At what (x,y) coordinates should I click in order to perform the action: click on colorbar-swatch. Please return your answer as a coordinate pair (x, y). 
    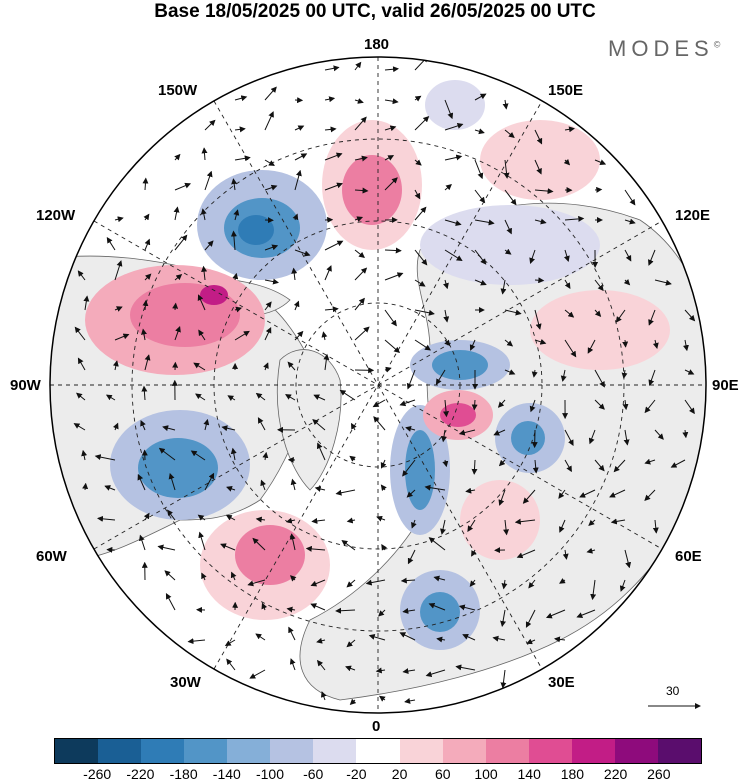
    Looking at the image, I should click on (120, 751).